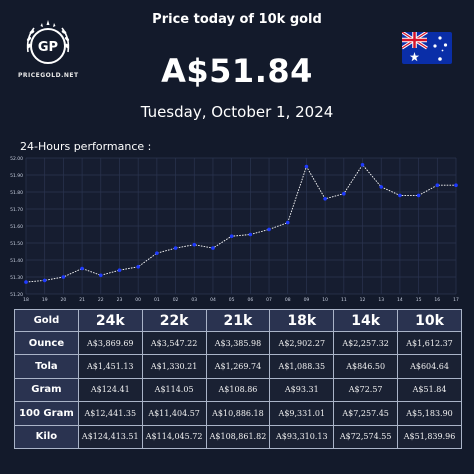 Image resolution: width=474 pixels, height=474 pixels. Describe the element at coordinates (429, 413) in the screenshot. I see `table-cell: A$5,183.90` at that location.